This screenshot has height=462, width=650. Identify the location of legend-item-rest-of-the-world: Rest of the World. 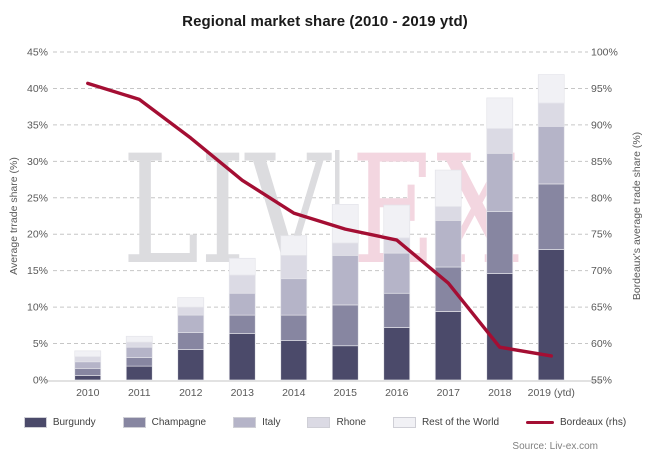
(446, 422).